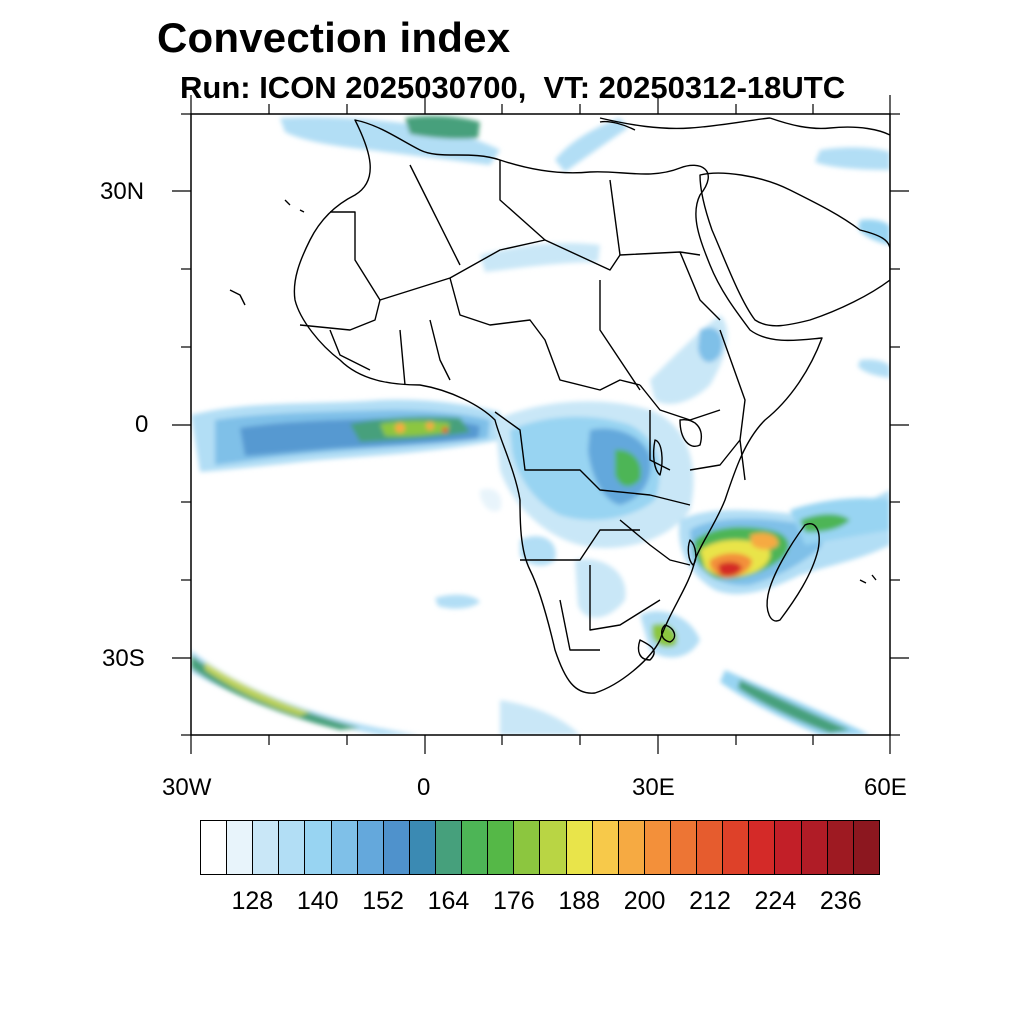  What do you see at coordinates (424, 787) in the screenshot?
I see `lon-label-0: 0` at bounding box center [424, 787].